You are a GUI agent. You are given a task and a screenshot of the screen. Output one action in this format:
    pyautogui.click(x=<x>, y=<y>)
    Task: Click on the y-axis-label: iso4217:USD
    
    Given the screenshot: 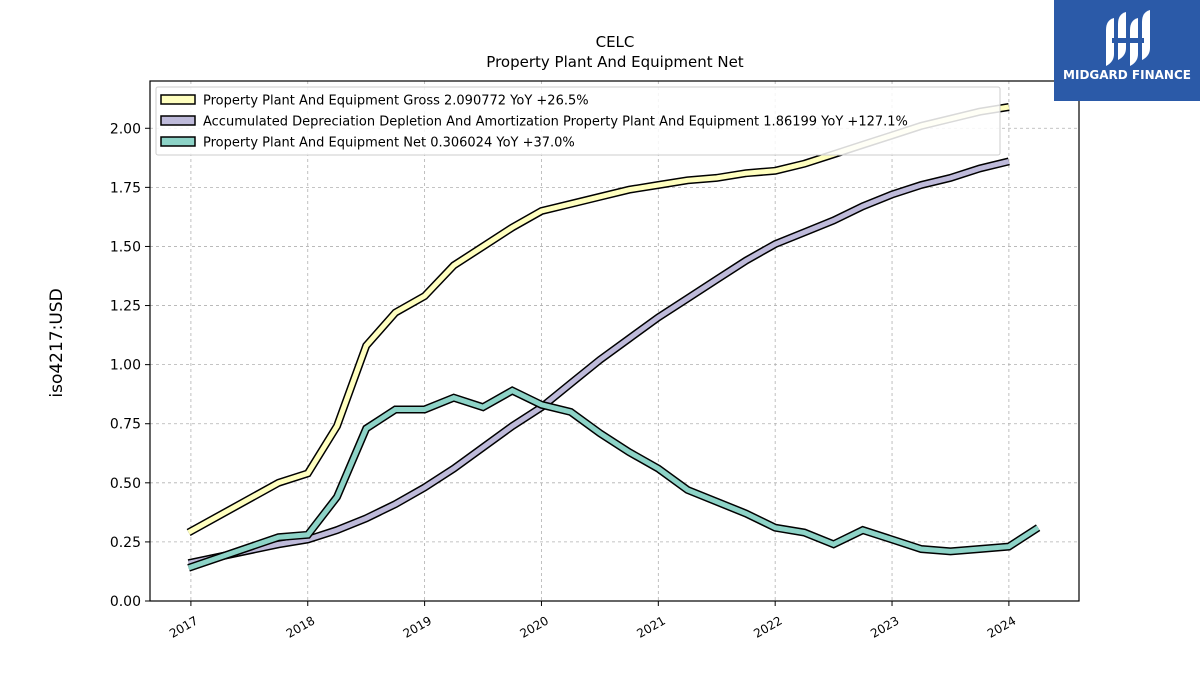 What is the action you would take?
    pyautogui.click(x=57, y=342)
    